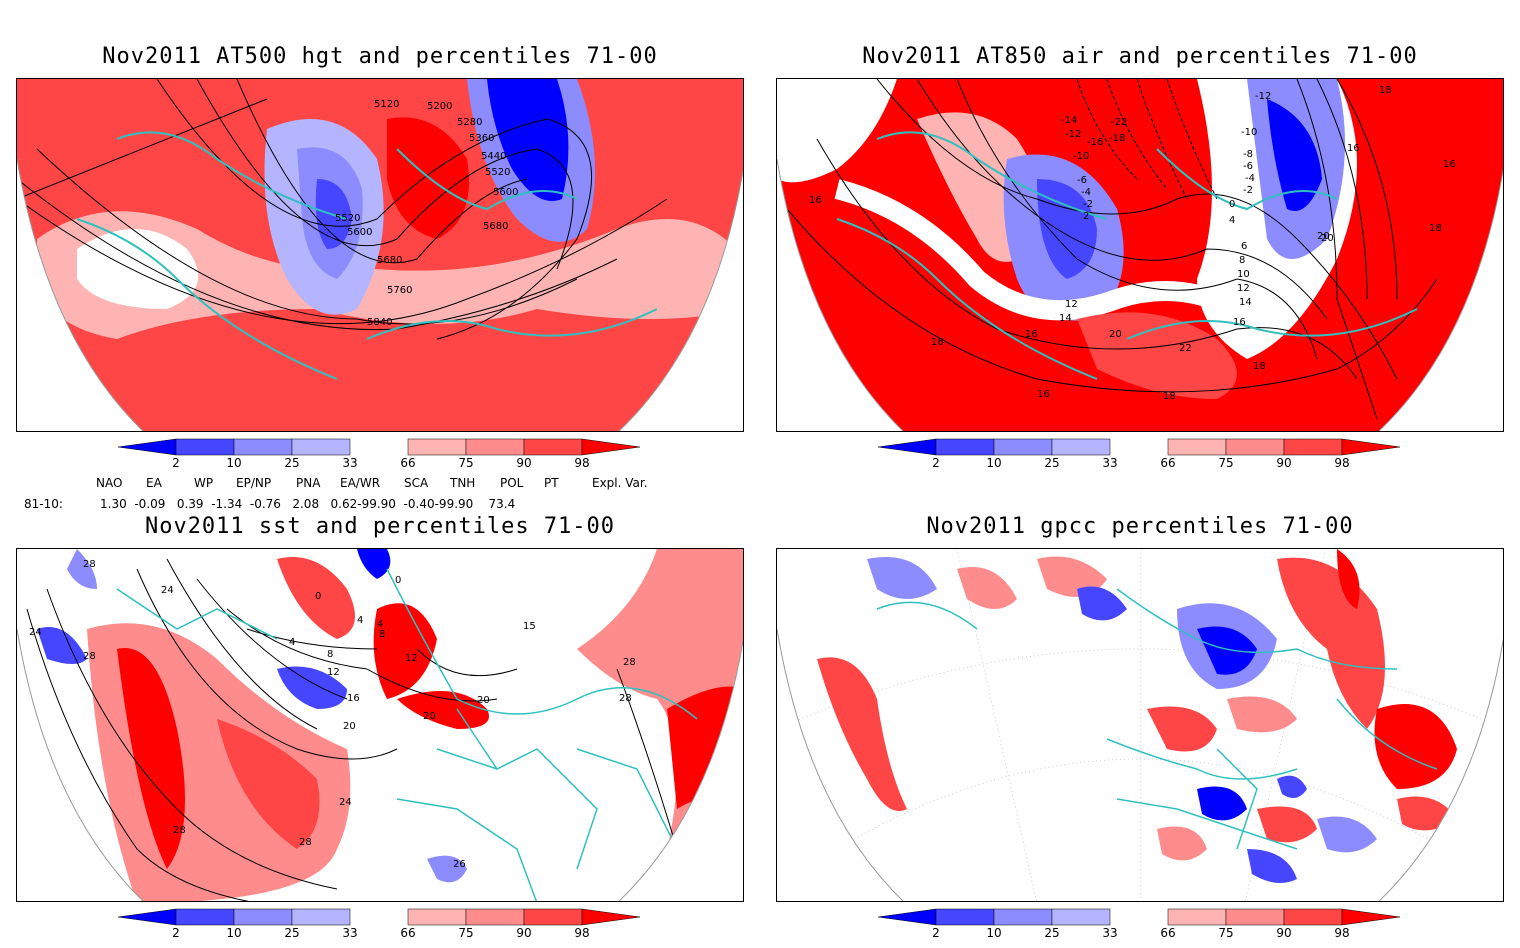 The height and width of the screenshot is (948, 1520). Describe the element at coordinates (1248, 166) in the screenshot. I see `contour-label: -6` at that location.